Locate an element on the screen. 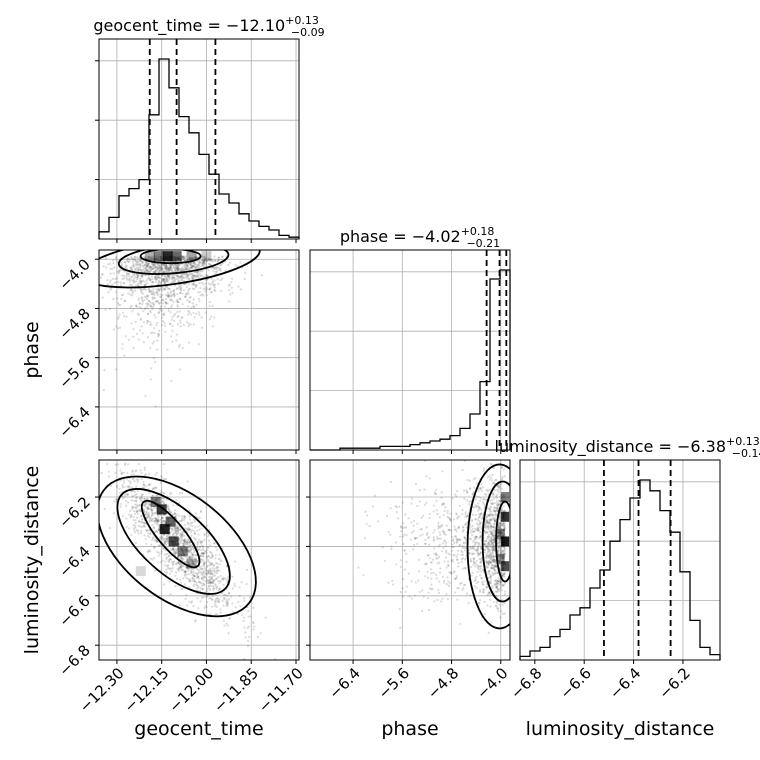  density-cell is located at coordinates (500, 534).